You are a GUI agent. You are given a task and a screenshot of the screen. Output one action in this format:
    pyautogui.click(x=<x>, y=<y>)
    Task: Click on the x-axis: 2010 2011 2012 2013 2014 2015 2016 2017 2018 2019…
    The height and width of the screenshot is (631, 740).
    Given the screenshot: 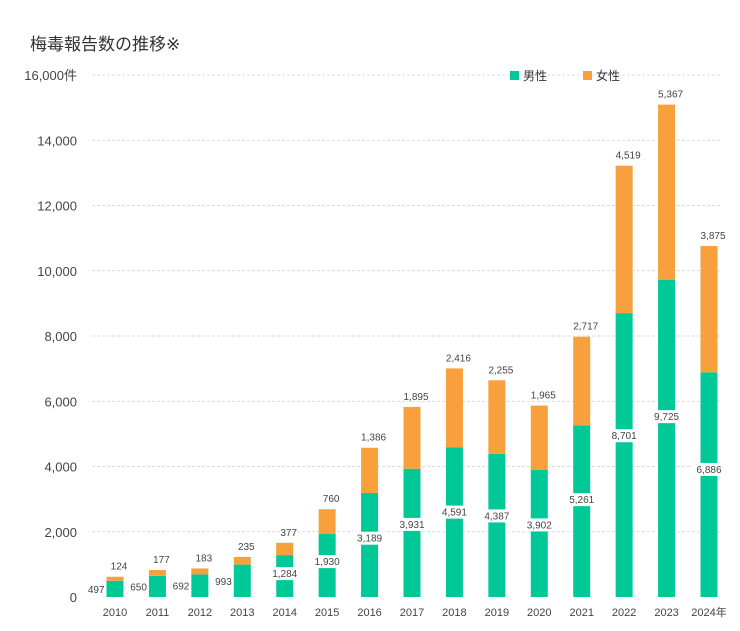 What is the action you would take?
    pyautogui.click(x=415, y=612)
    